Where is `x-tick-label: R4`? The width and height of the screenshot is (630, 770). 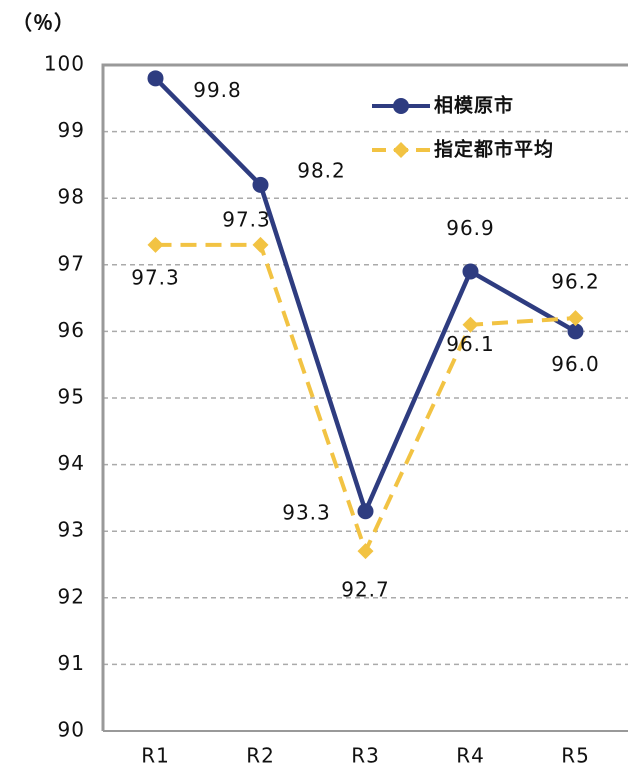
x-tick-label: R4 is located at coordinates (470, 756).